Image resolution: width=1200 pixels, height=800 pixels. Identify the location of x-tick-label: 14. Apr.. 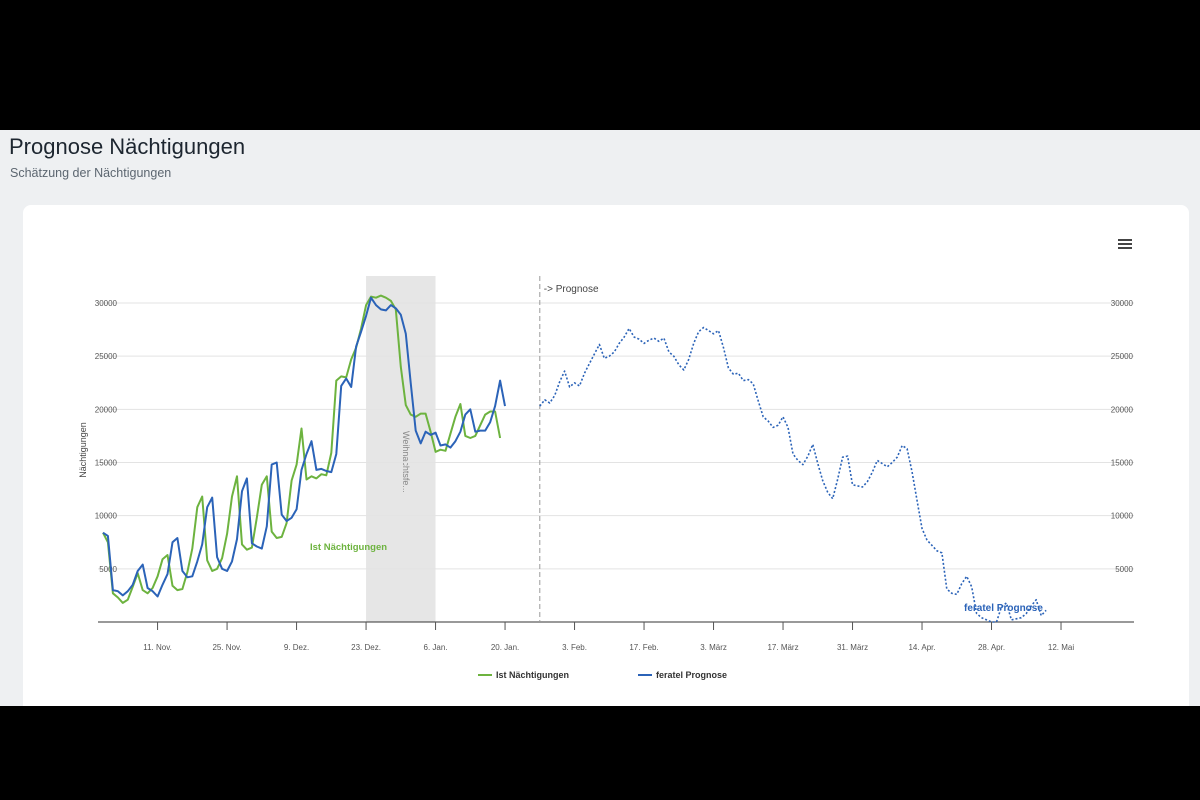
(921, 647).